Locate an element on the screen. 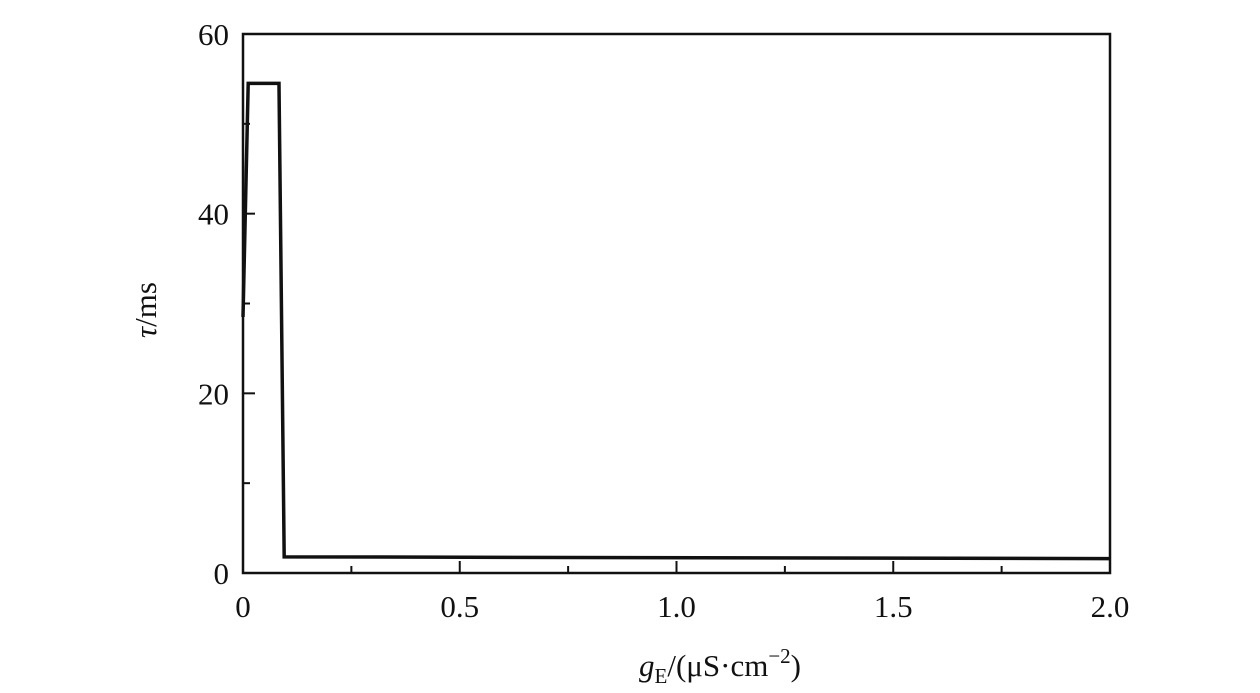 Image resolution: width=1260 pixels, height=693 pixels. x-label-part: E is located at coordinates (661, 676).